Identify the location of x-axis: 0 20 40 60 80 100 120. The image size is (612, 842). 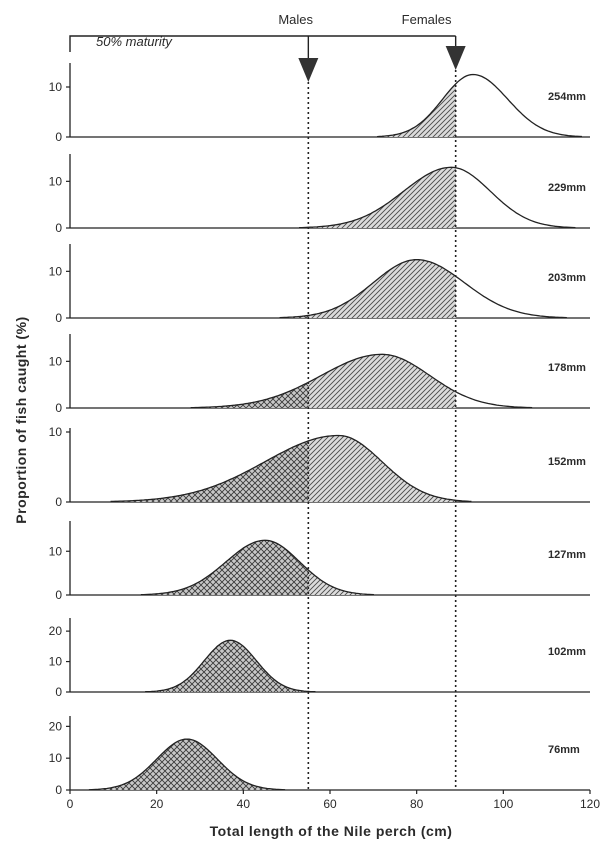
(333, 800).